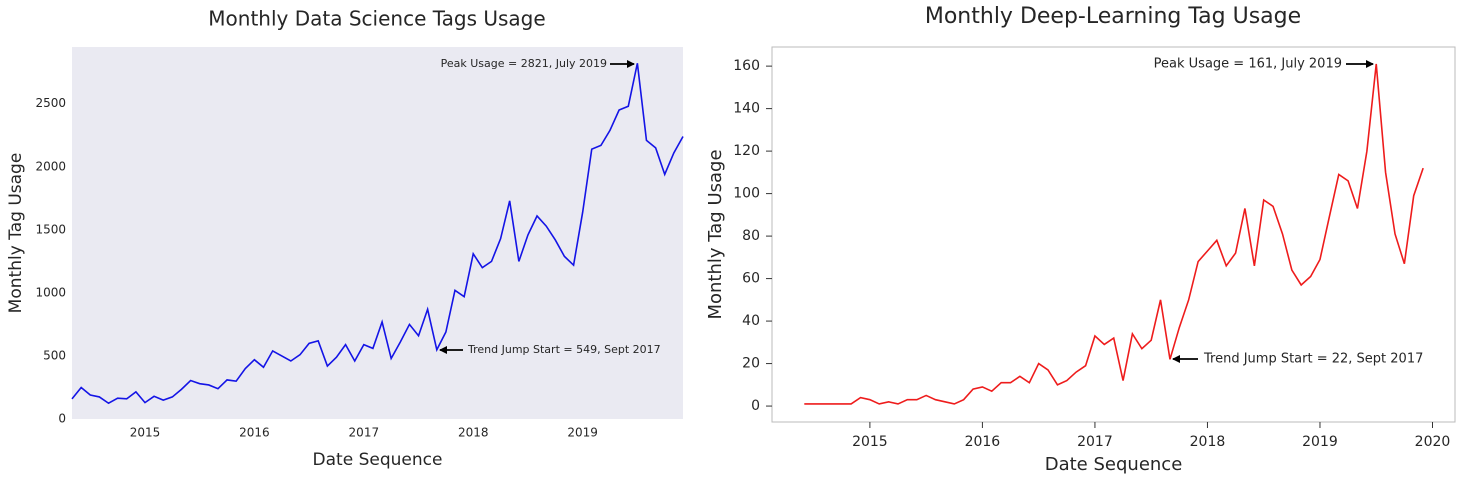 Image resolution: width=1464 pixels, height=482 pixels. I want to click on y-tick-label: 100, so click(746, 194).